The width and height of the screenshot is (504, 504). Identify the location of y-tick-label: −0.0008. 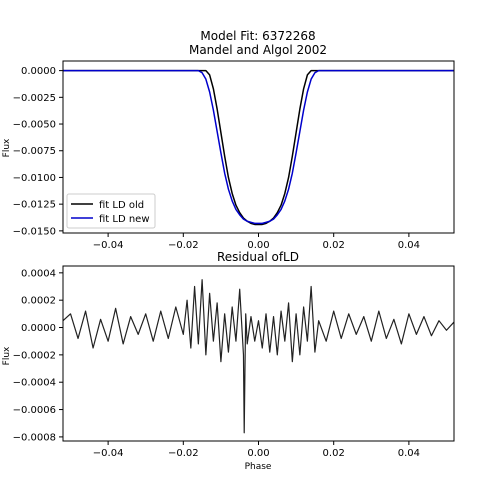
(34, 437).